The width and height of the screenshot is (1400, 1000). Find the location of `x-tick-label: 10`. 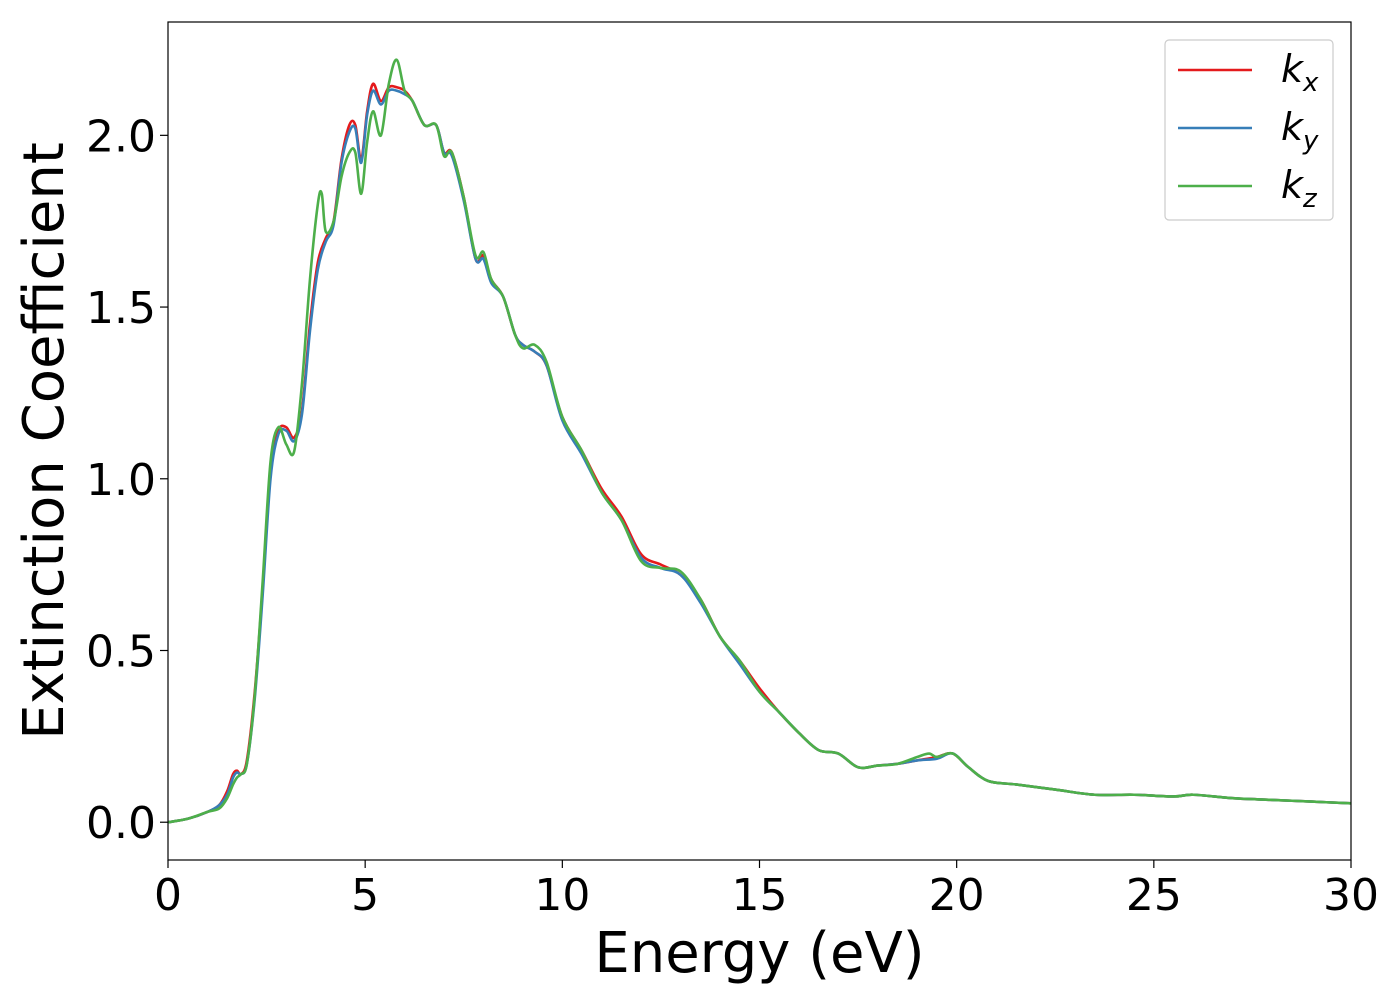

x-tick-label: 10 is located at coordinates (562, 895).